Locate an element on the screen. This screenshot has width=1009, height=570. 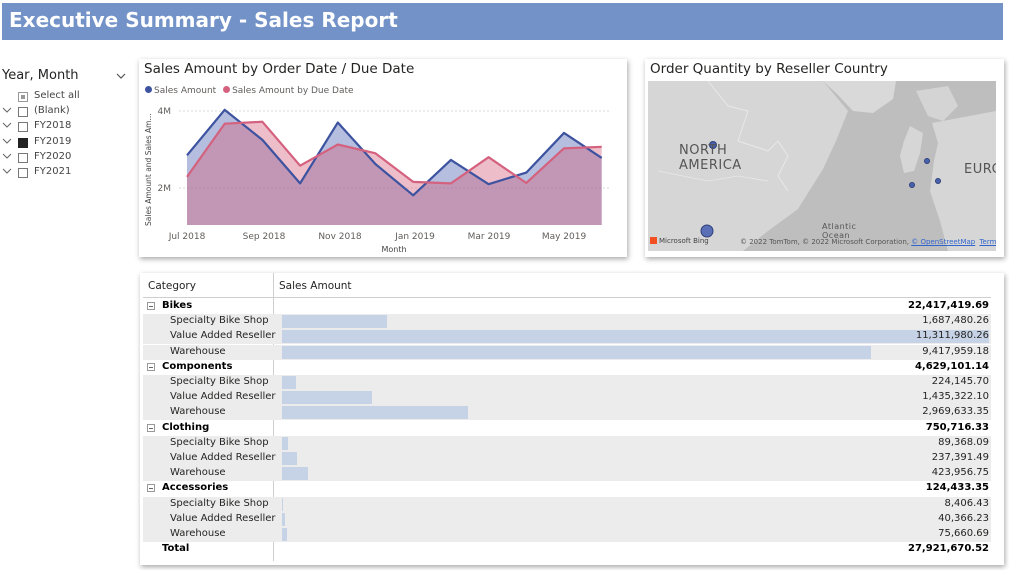
x-tick: Nov 2018 is located at coordinates (340, 237).